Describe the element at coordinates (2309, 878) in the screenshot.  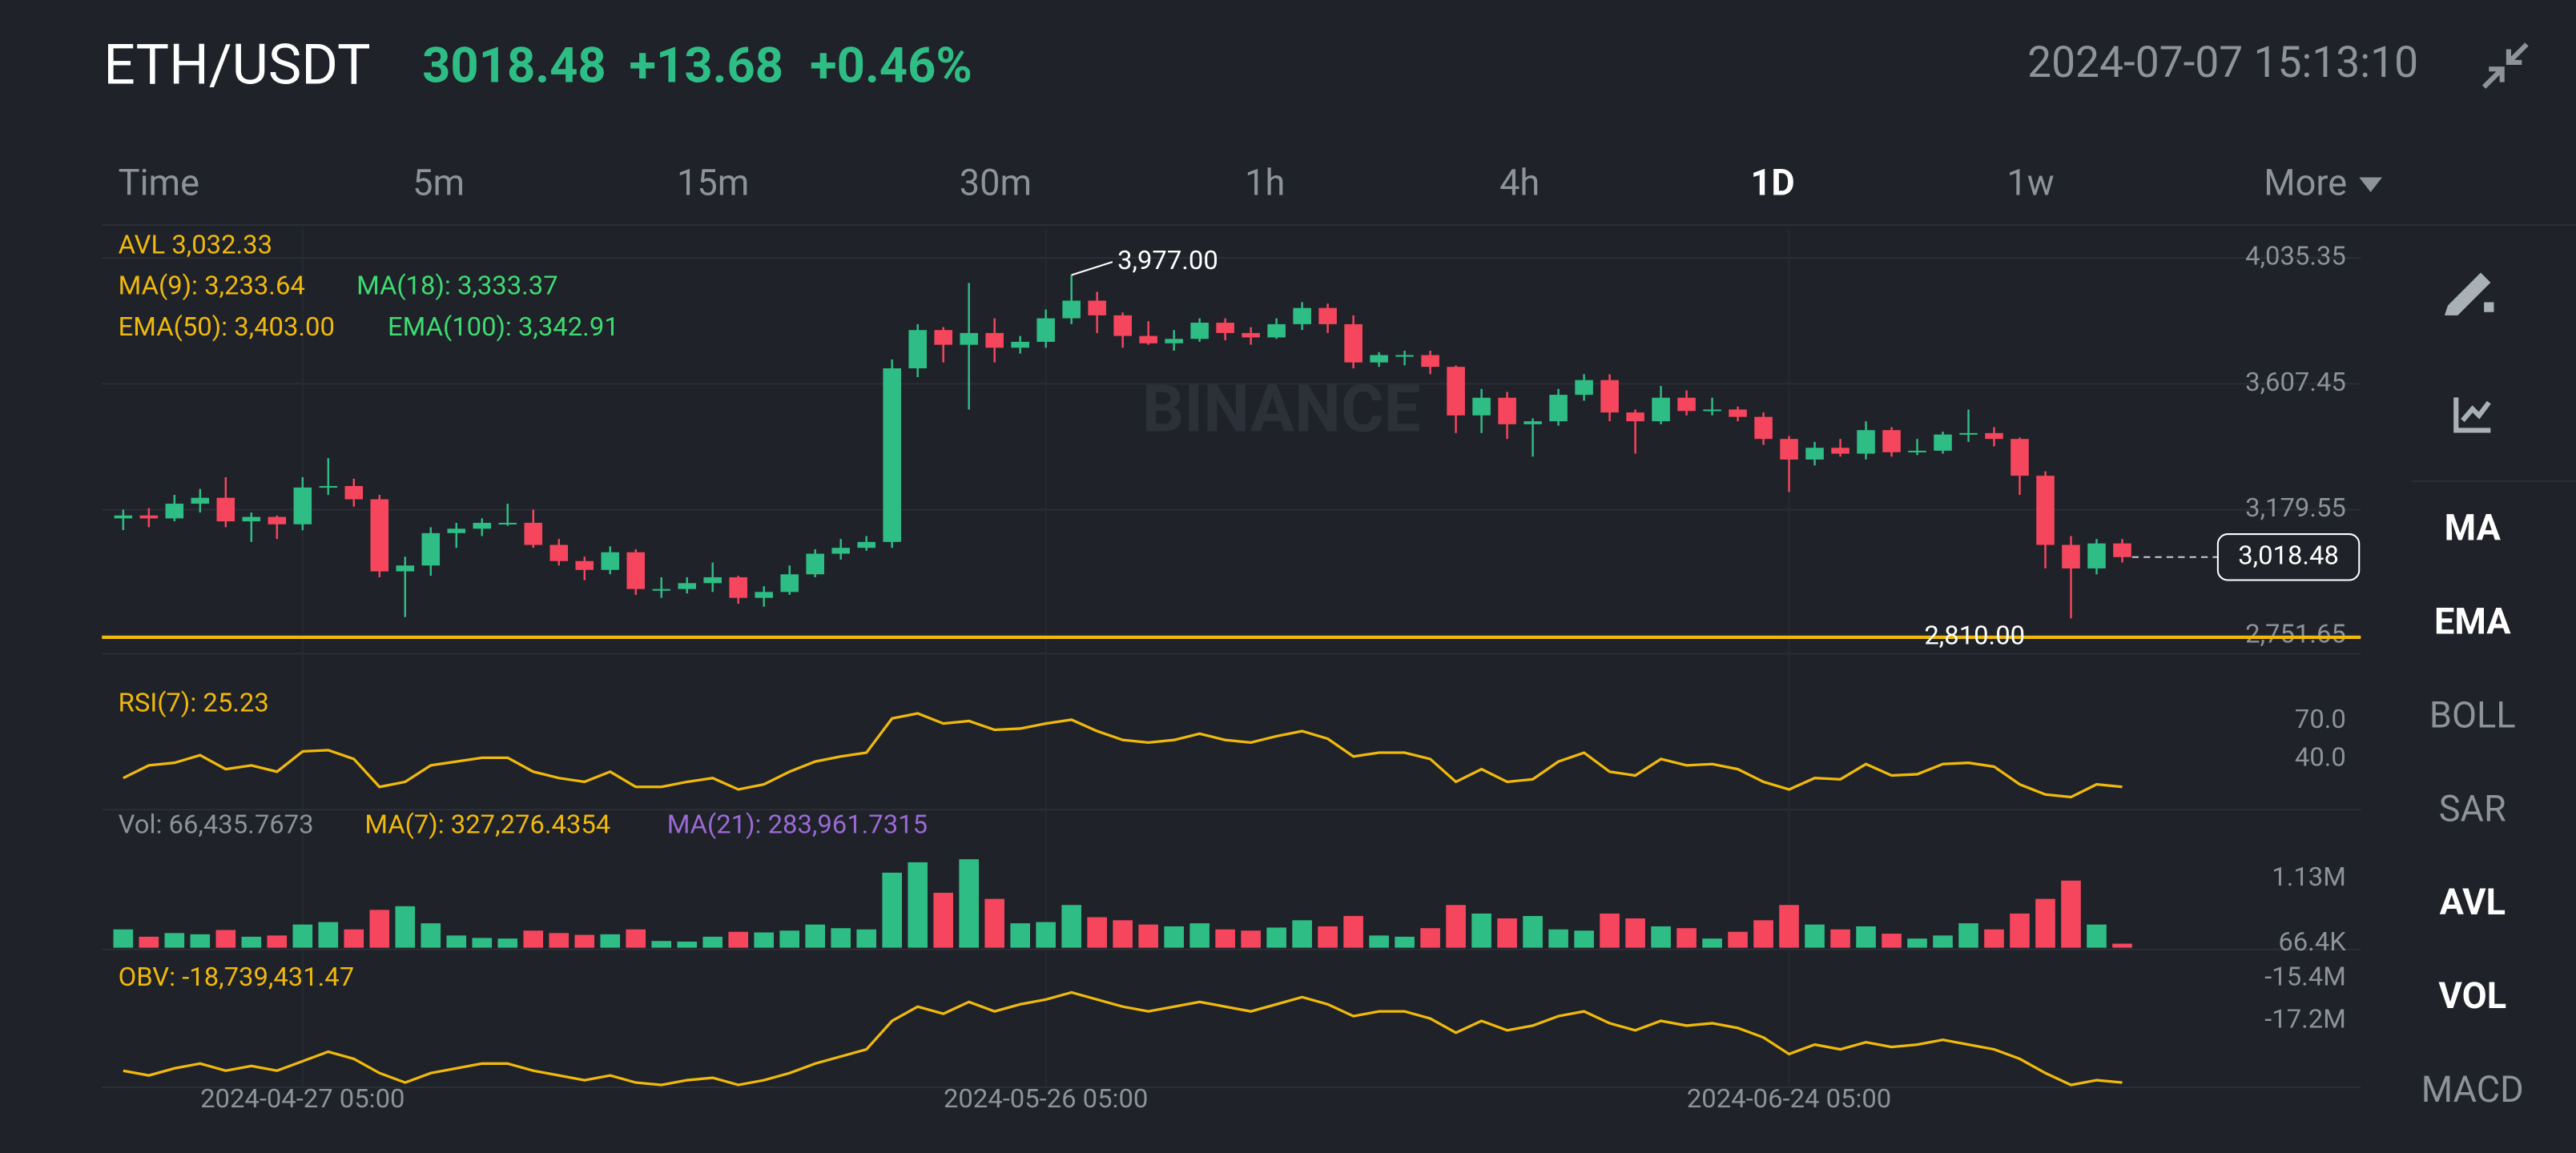
I see `y-tick-label: 1.13M` at that location.